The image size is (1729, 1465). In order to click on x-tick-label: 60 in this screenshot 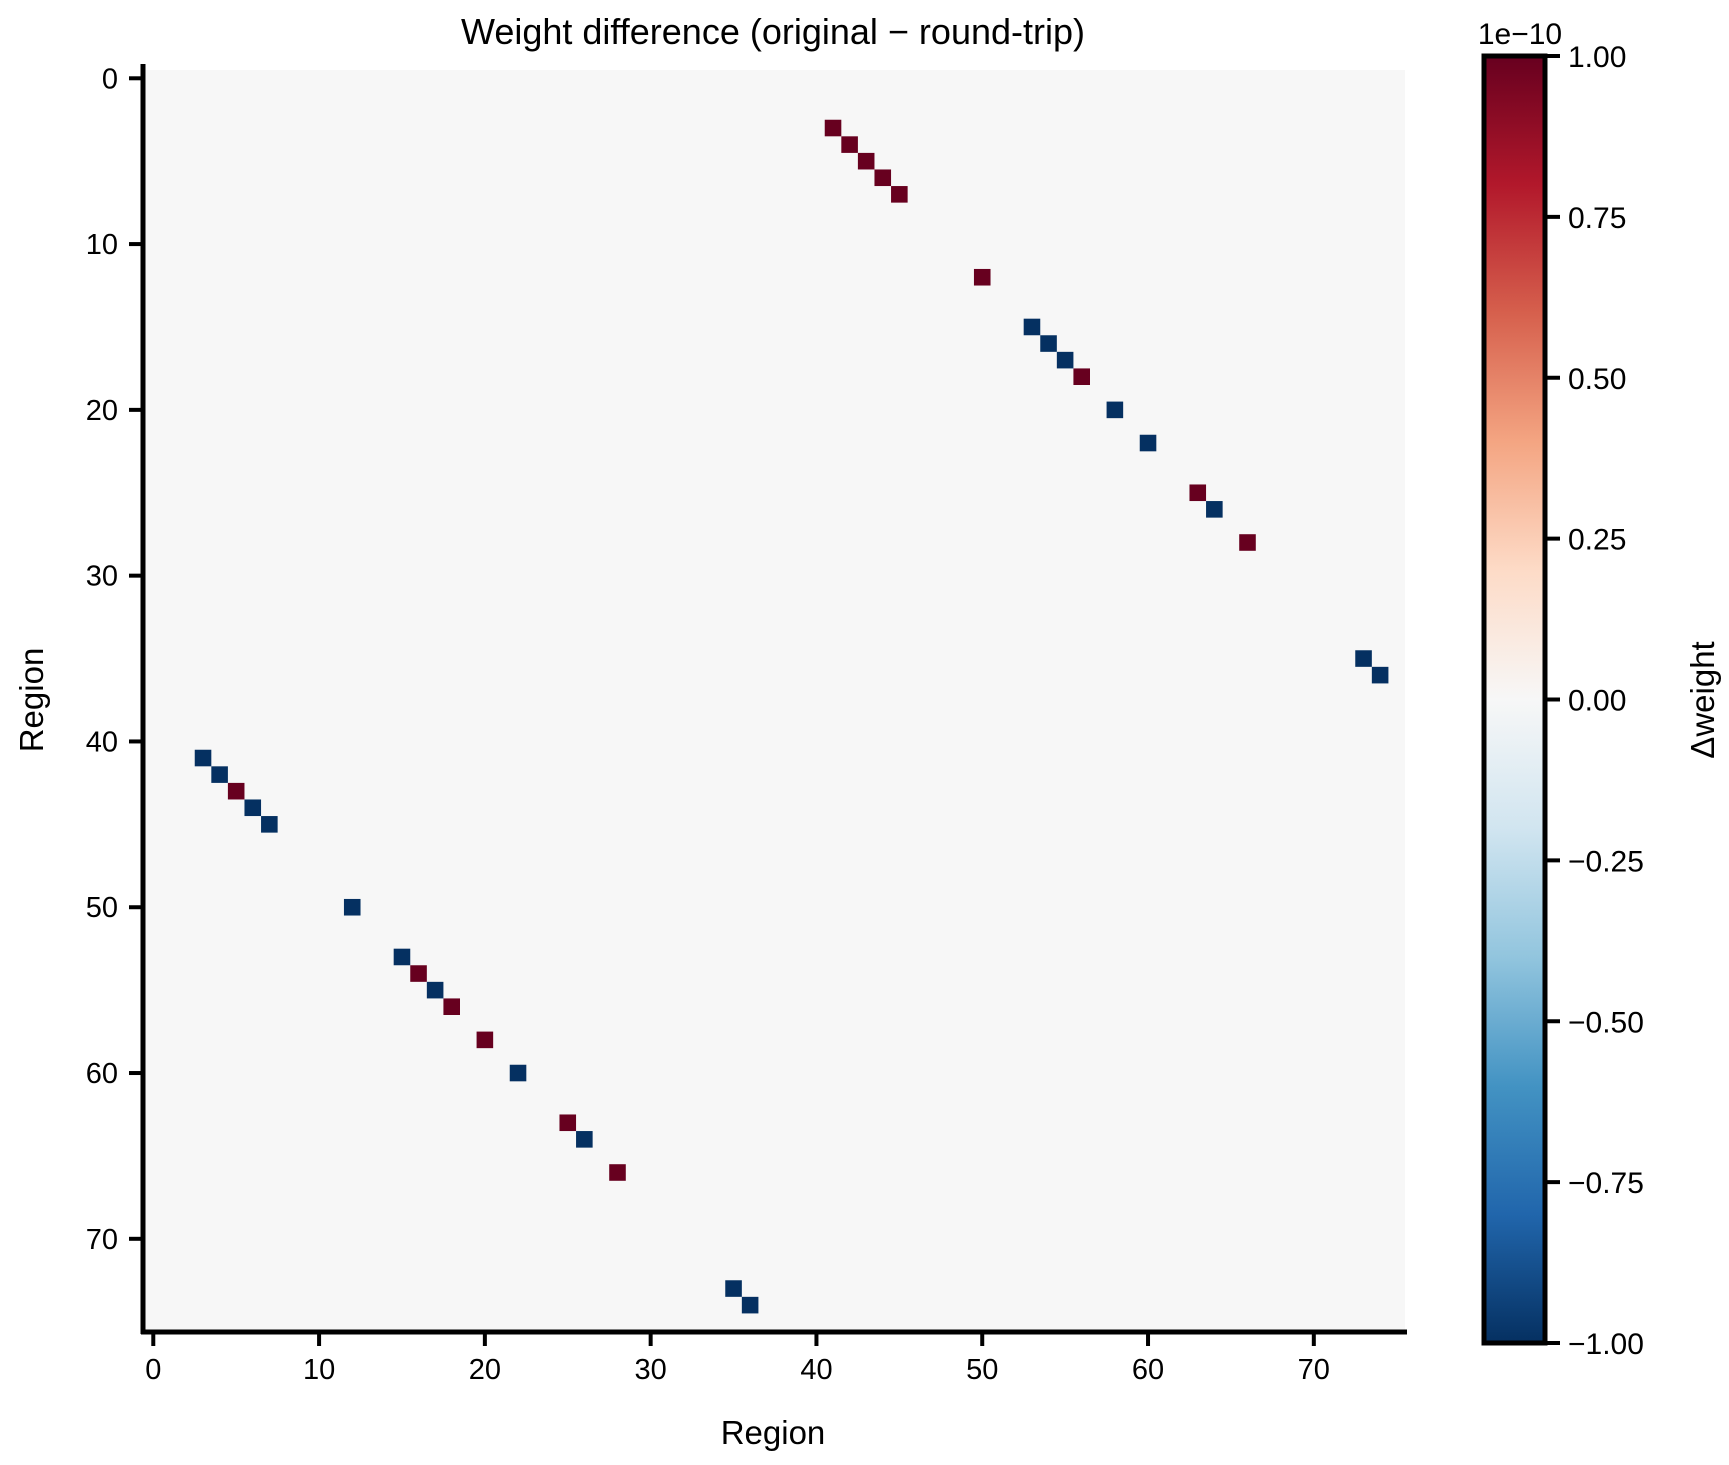, I will do `click(1148, 1370)`.